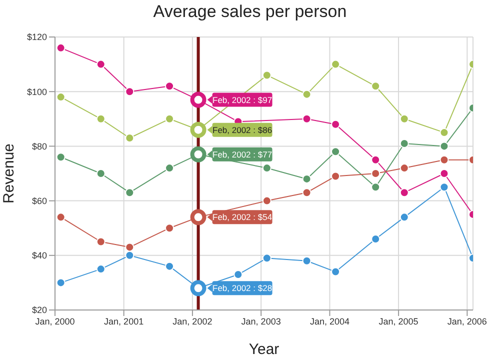 The image size is (500, 356). Describe the element at coordinates (250, 12) in the screenshot. I see `chart-title: Average sales per person` at that location.